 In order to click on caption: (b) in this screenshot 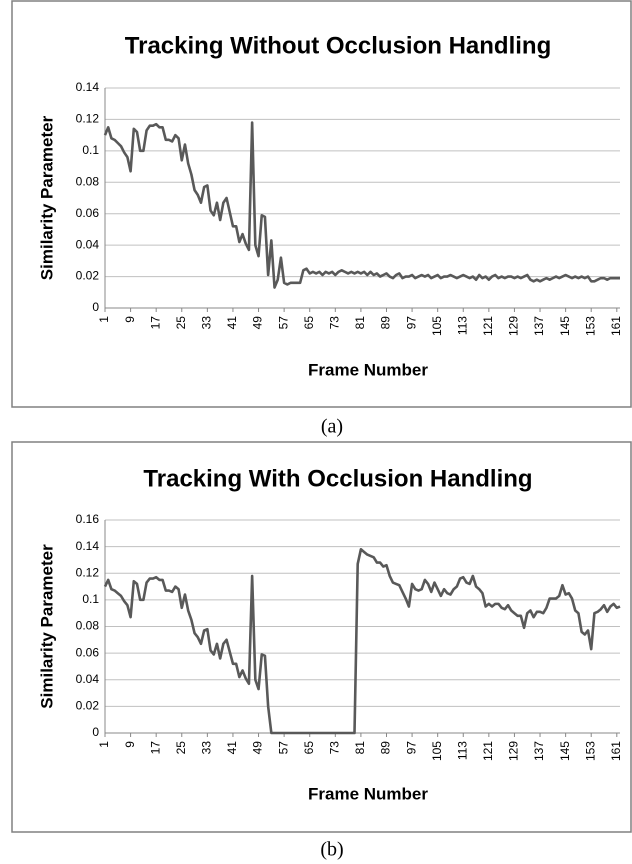, I will do `click(331, 850)`.